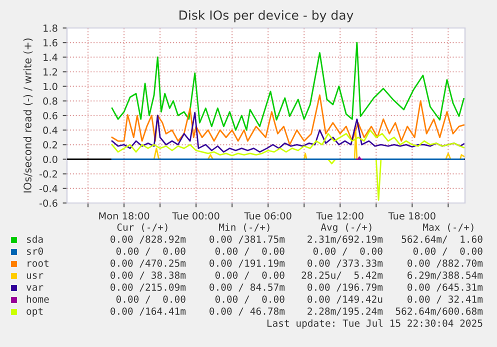  I want to click on legend-label: home, so click(37, 299).